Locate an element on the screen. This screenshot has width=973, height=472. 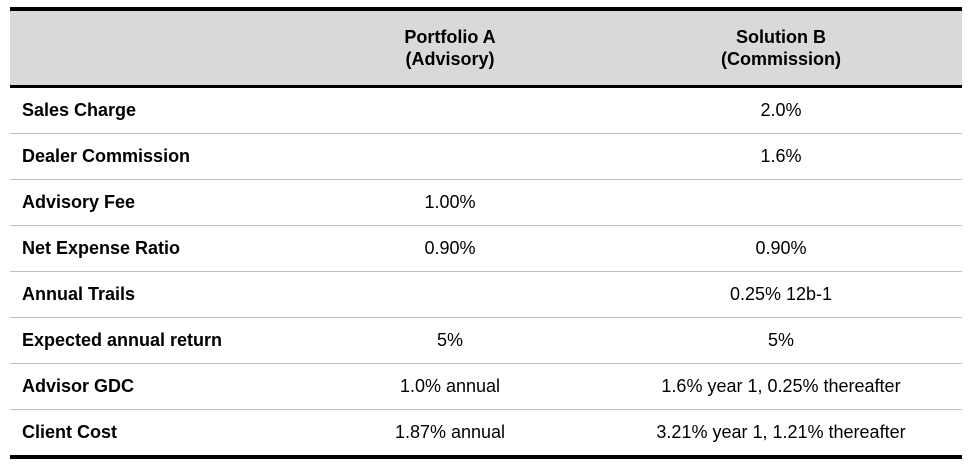
row-label: Sales Charge is located at coordinates (155, 110).